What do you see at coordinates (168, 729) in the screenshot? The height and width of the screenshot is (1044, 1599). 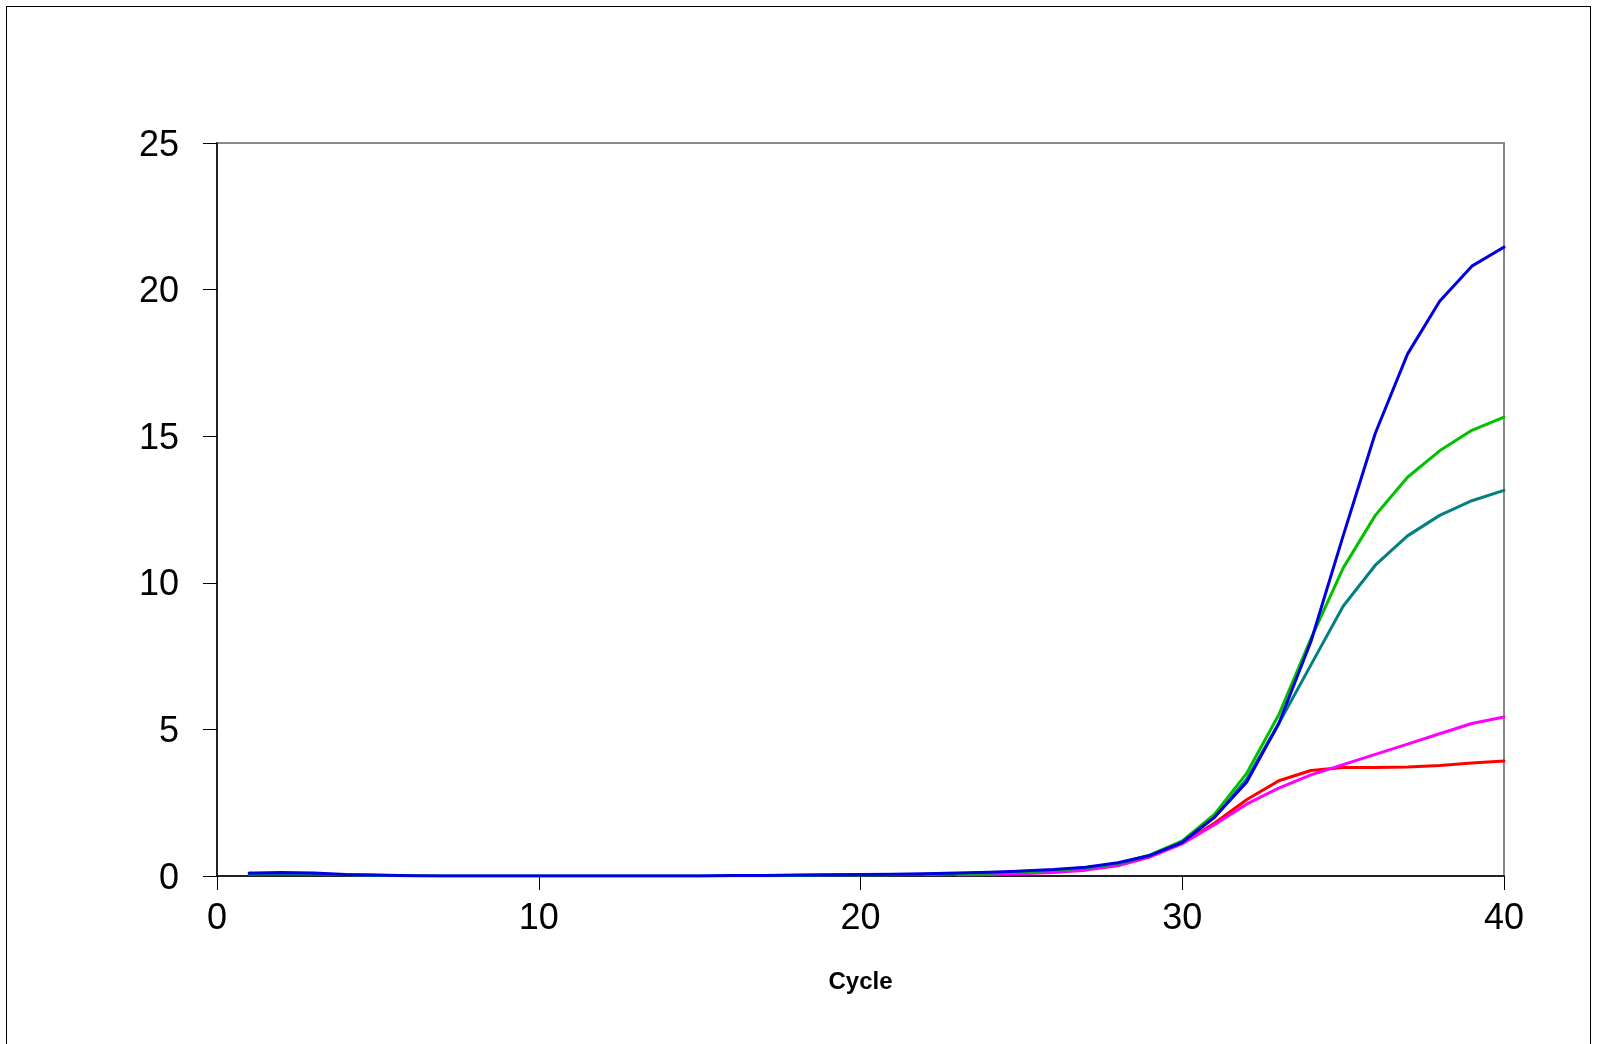 I see `y-tick-label: 5` at bounding box center [168, 729].